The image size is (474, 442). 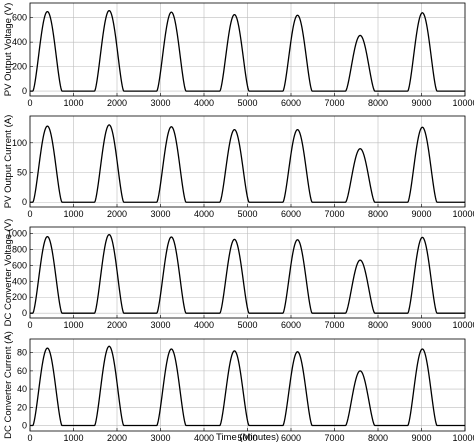 I want to click on x-axis-label: Time (Minutes), so click(x=247, y=437).